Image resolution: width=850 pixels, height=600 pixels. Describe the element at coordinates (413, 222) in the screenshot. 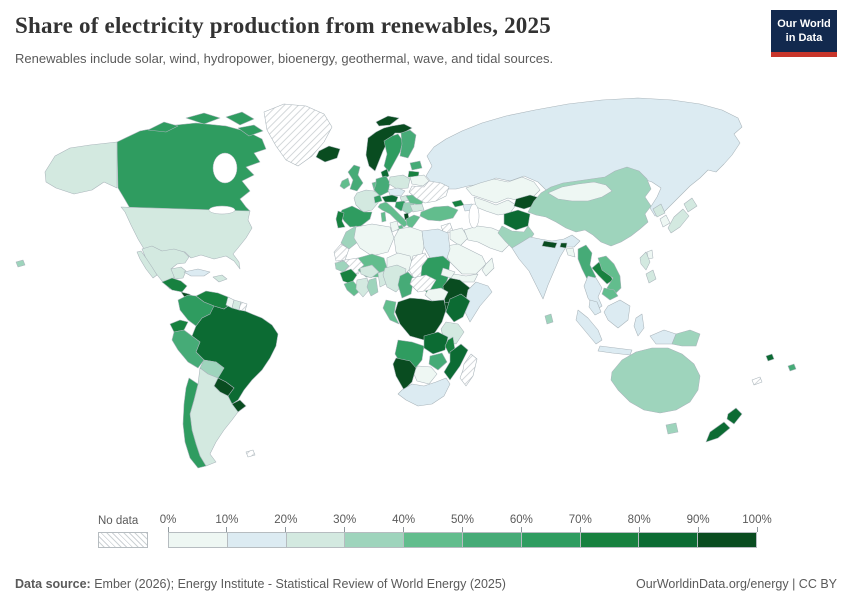

I see `country-greece` at that location.